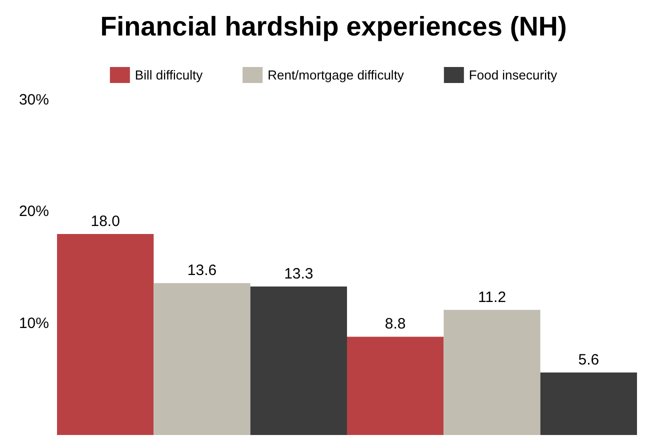 The image size is (667, 443). Describe the element at coordinates (202, 271) in the screenshot. I see `data-label: 13.6` at that location.